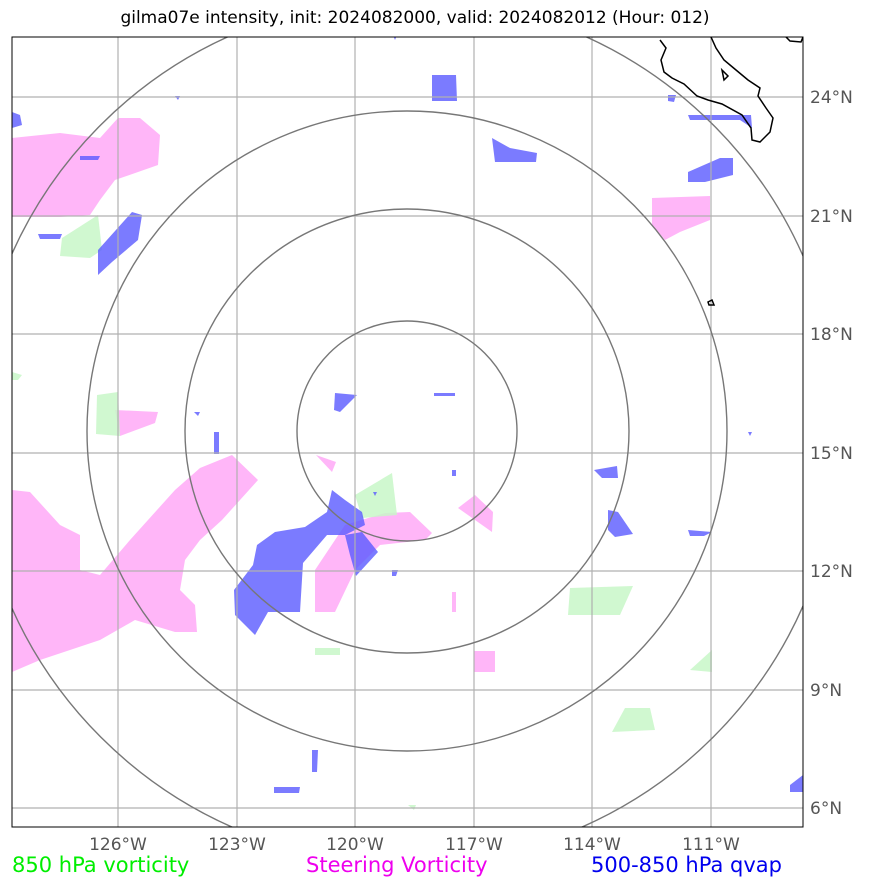  Describe the element at coordinates (474, 845) in the screenshot. I see `lon-tick-label: 117°W` at that location.